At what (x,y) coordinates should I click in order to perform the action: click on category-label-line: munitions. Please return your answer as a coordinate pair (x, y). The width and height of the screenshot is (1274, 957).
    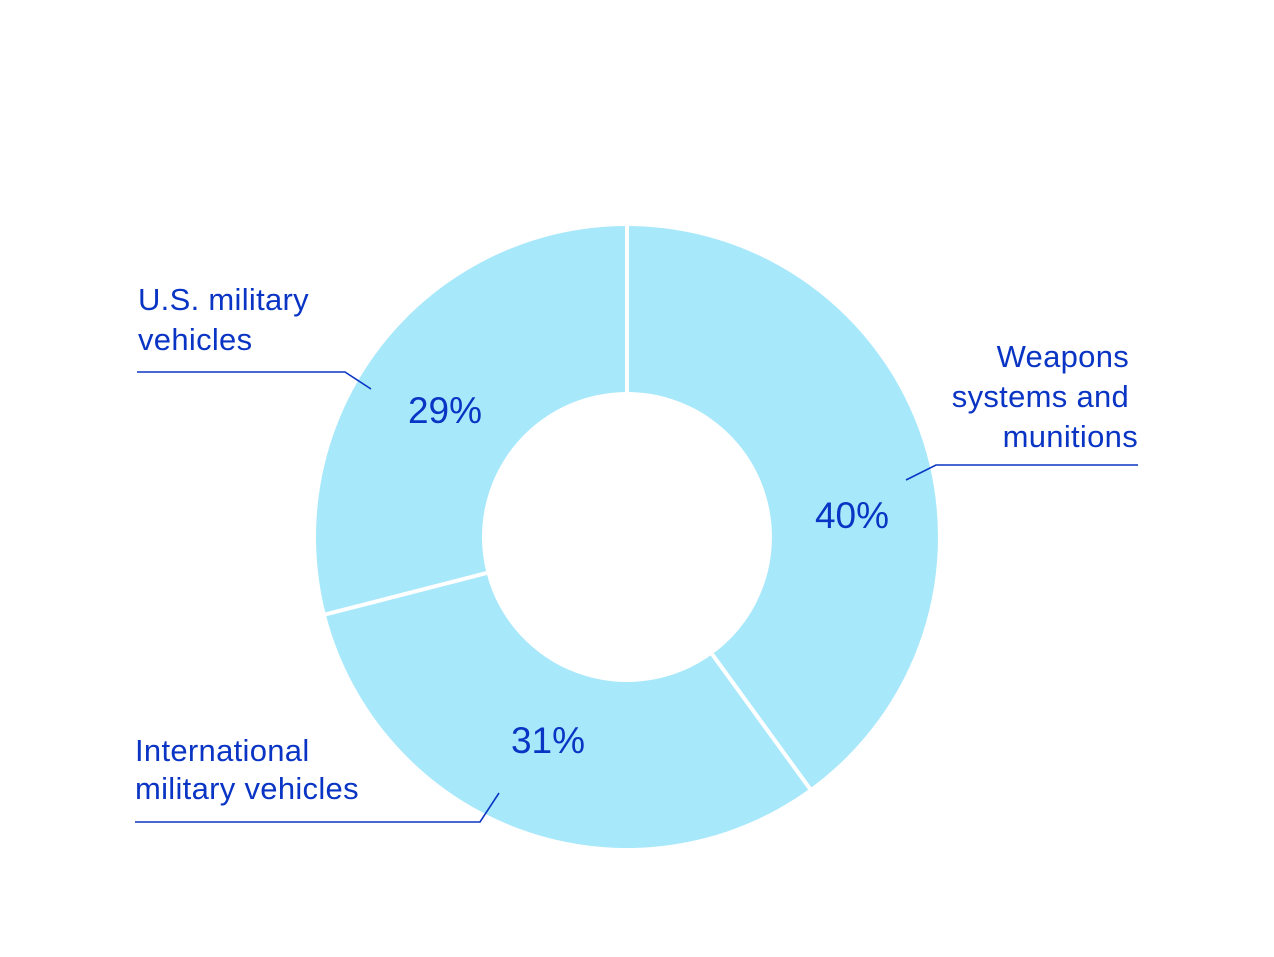
    Looking at the image, I should click on (1070, 436).